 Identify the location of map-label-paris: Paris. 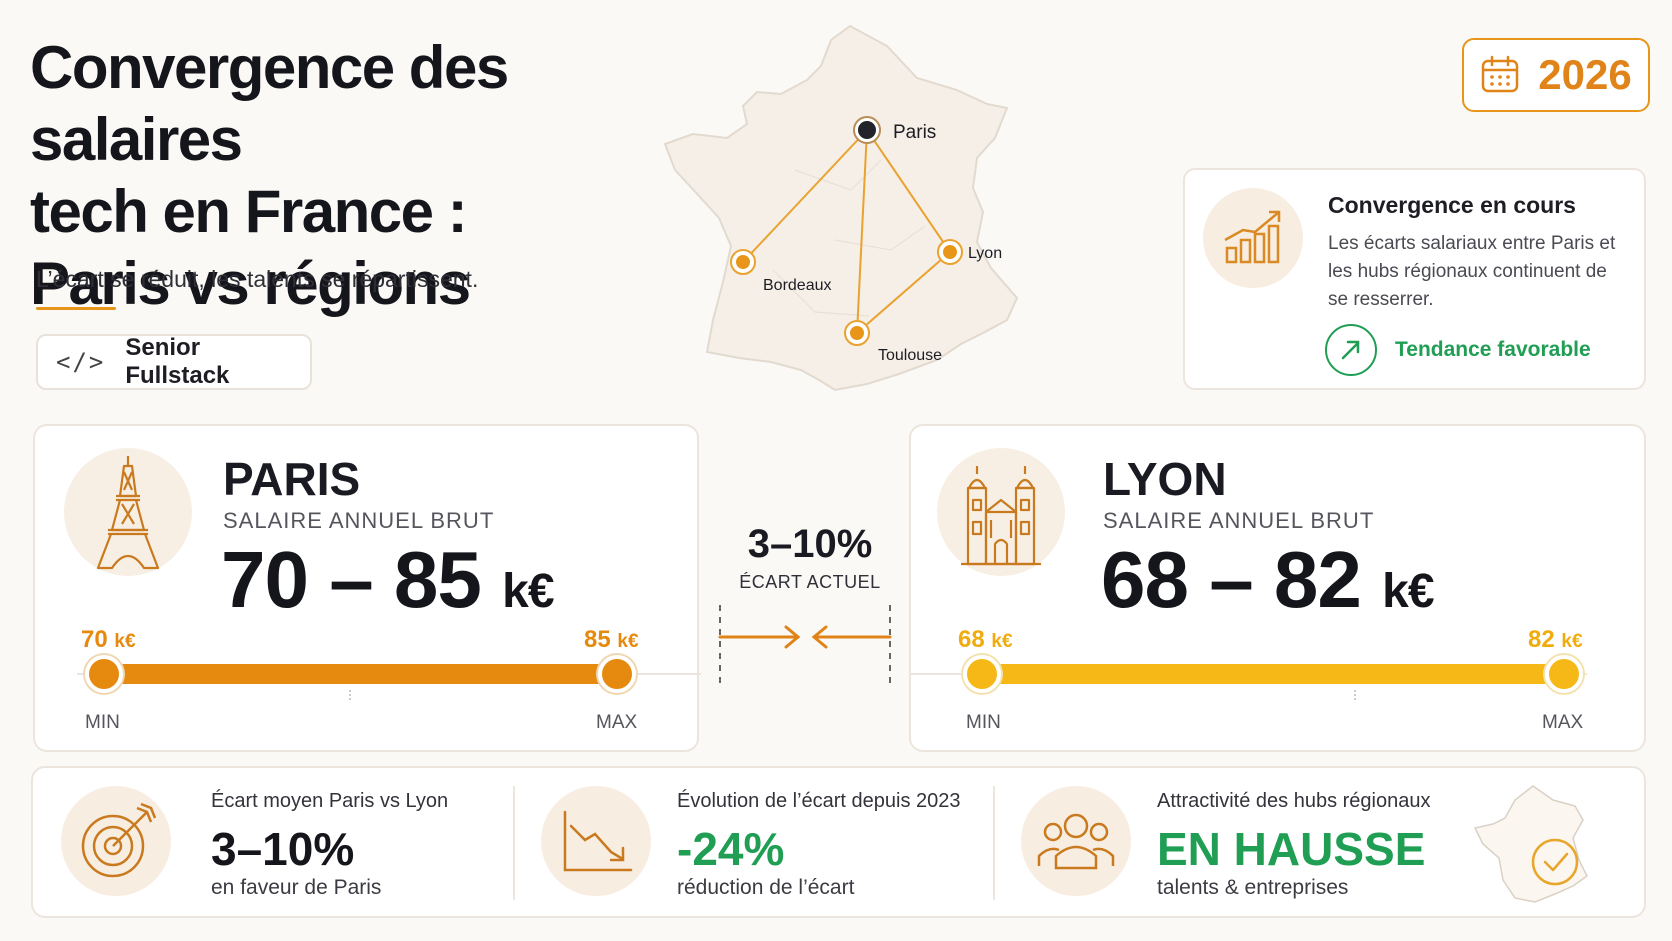
(914, 132).